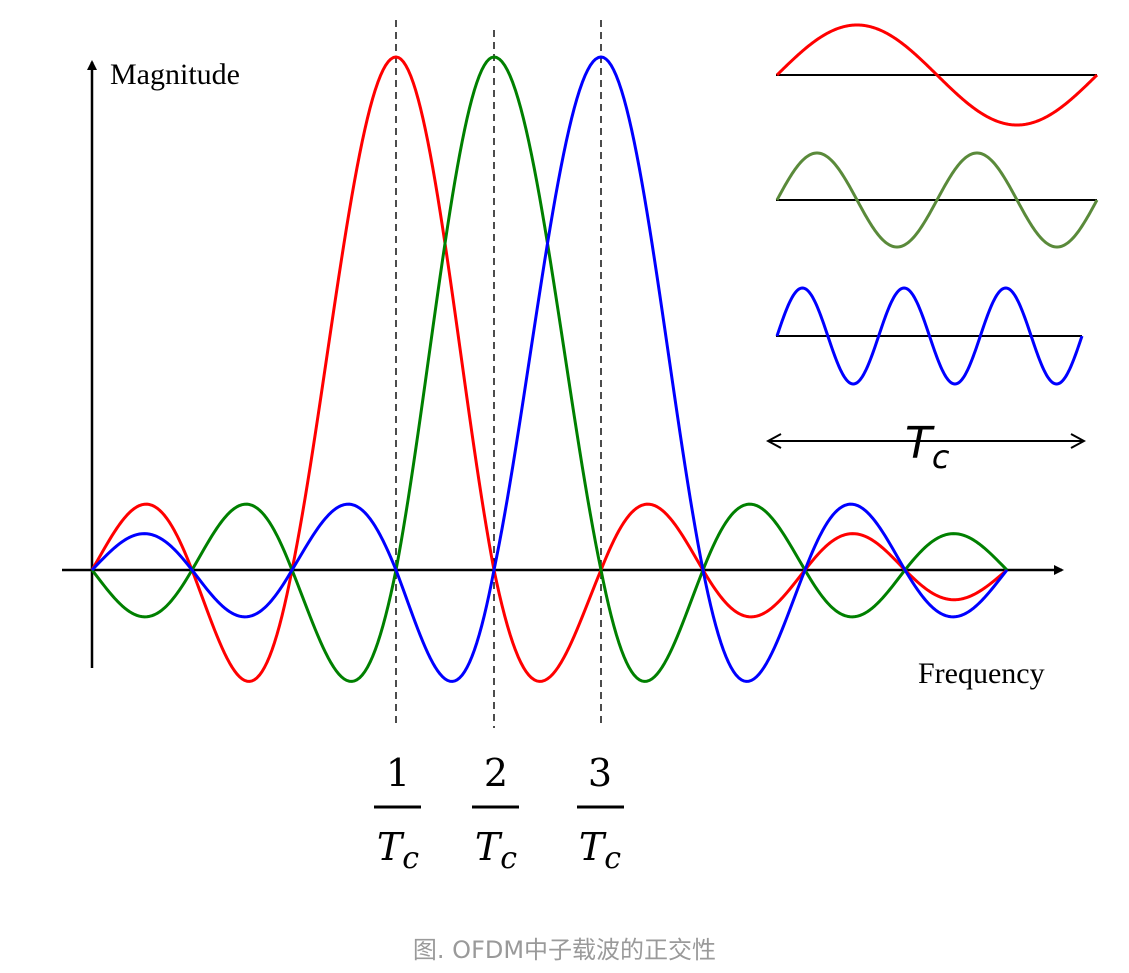 The height and width of the screenshot is (973, 1129). I want to click on time-domain-inset: Tc, so click(933, 249).